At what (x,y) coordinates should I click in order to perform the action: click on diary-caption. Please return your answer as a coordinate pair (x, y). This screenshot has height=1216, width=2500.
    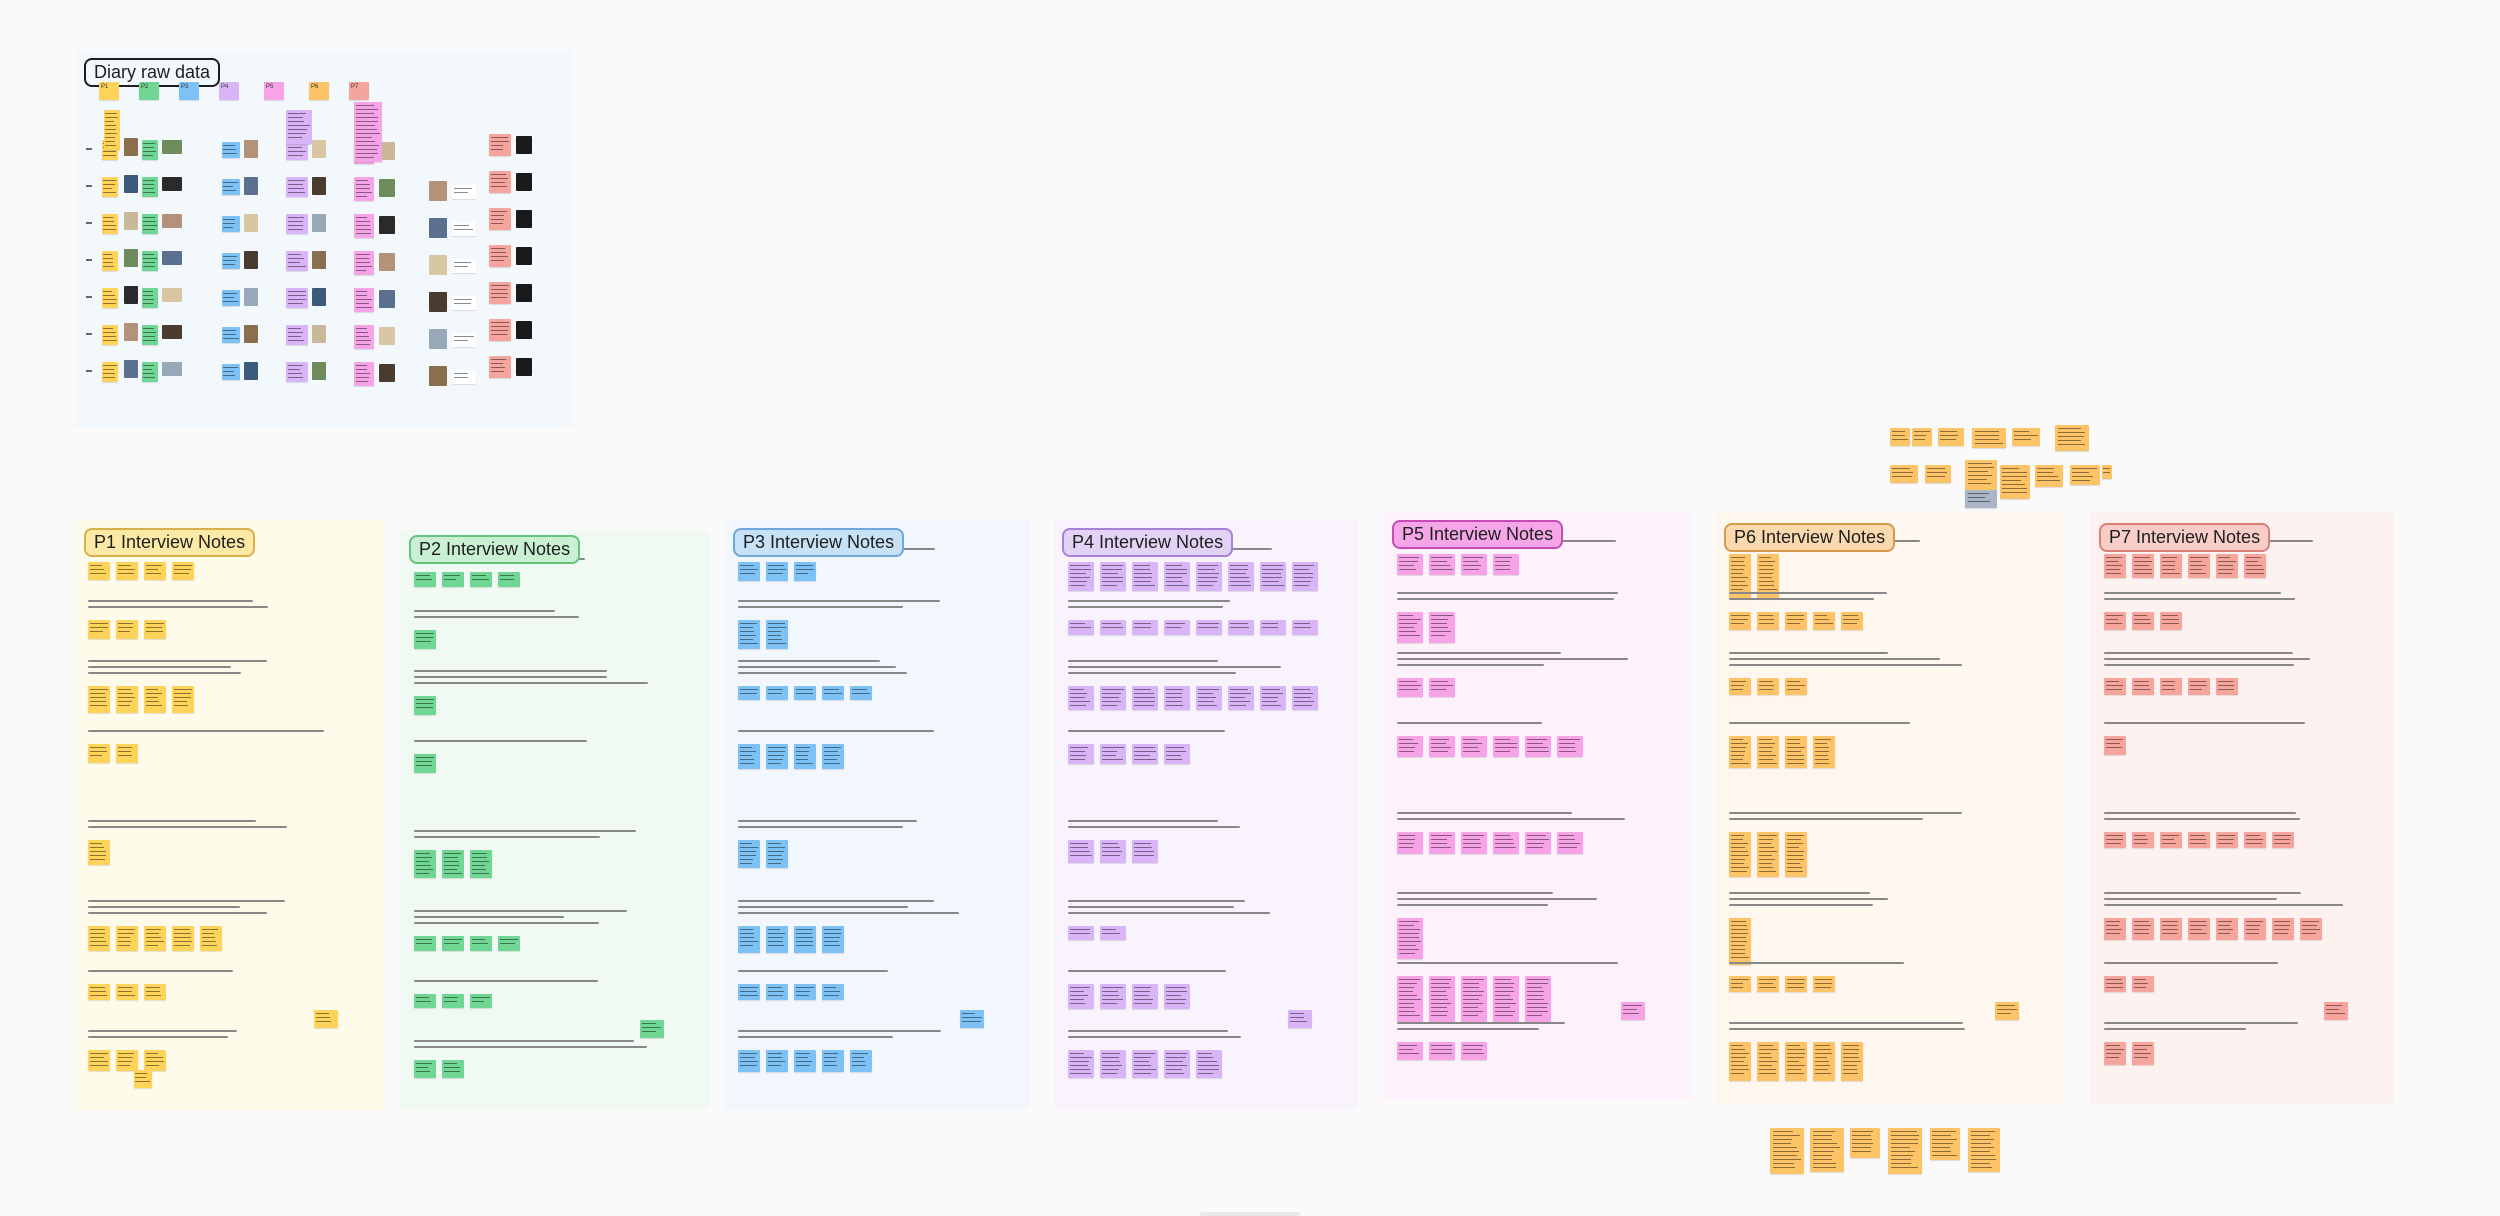
    Looking at the image, I should click on (464, 266).